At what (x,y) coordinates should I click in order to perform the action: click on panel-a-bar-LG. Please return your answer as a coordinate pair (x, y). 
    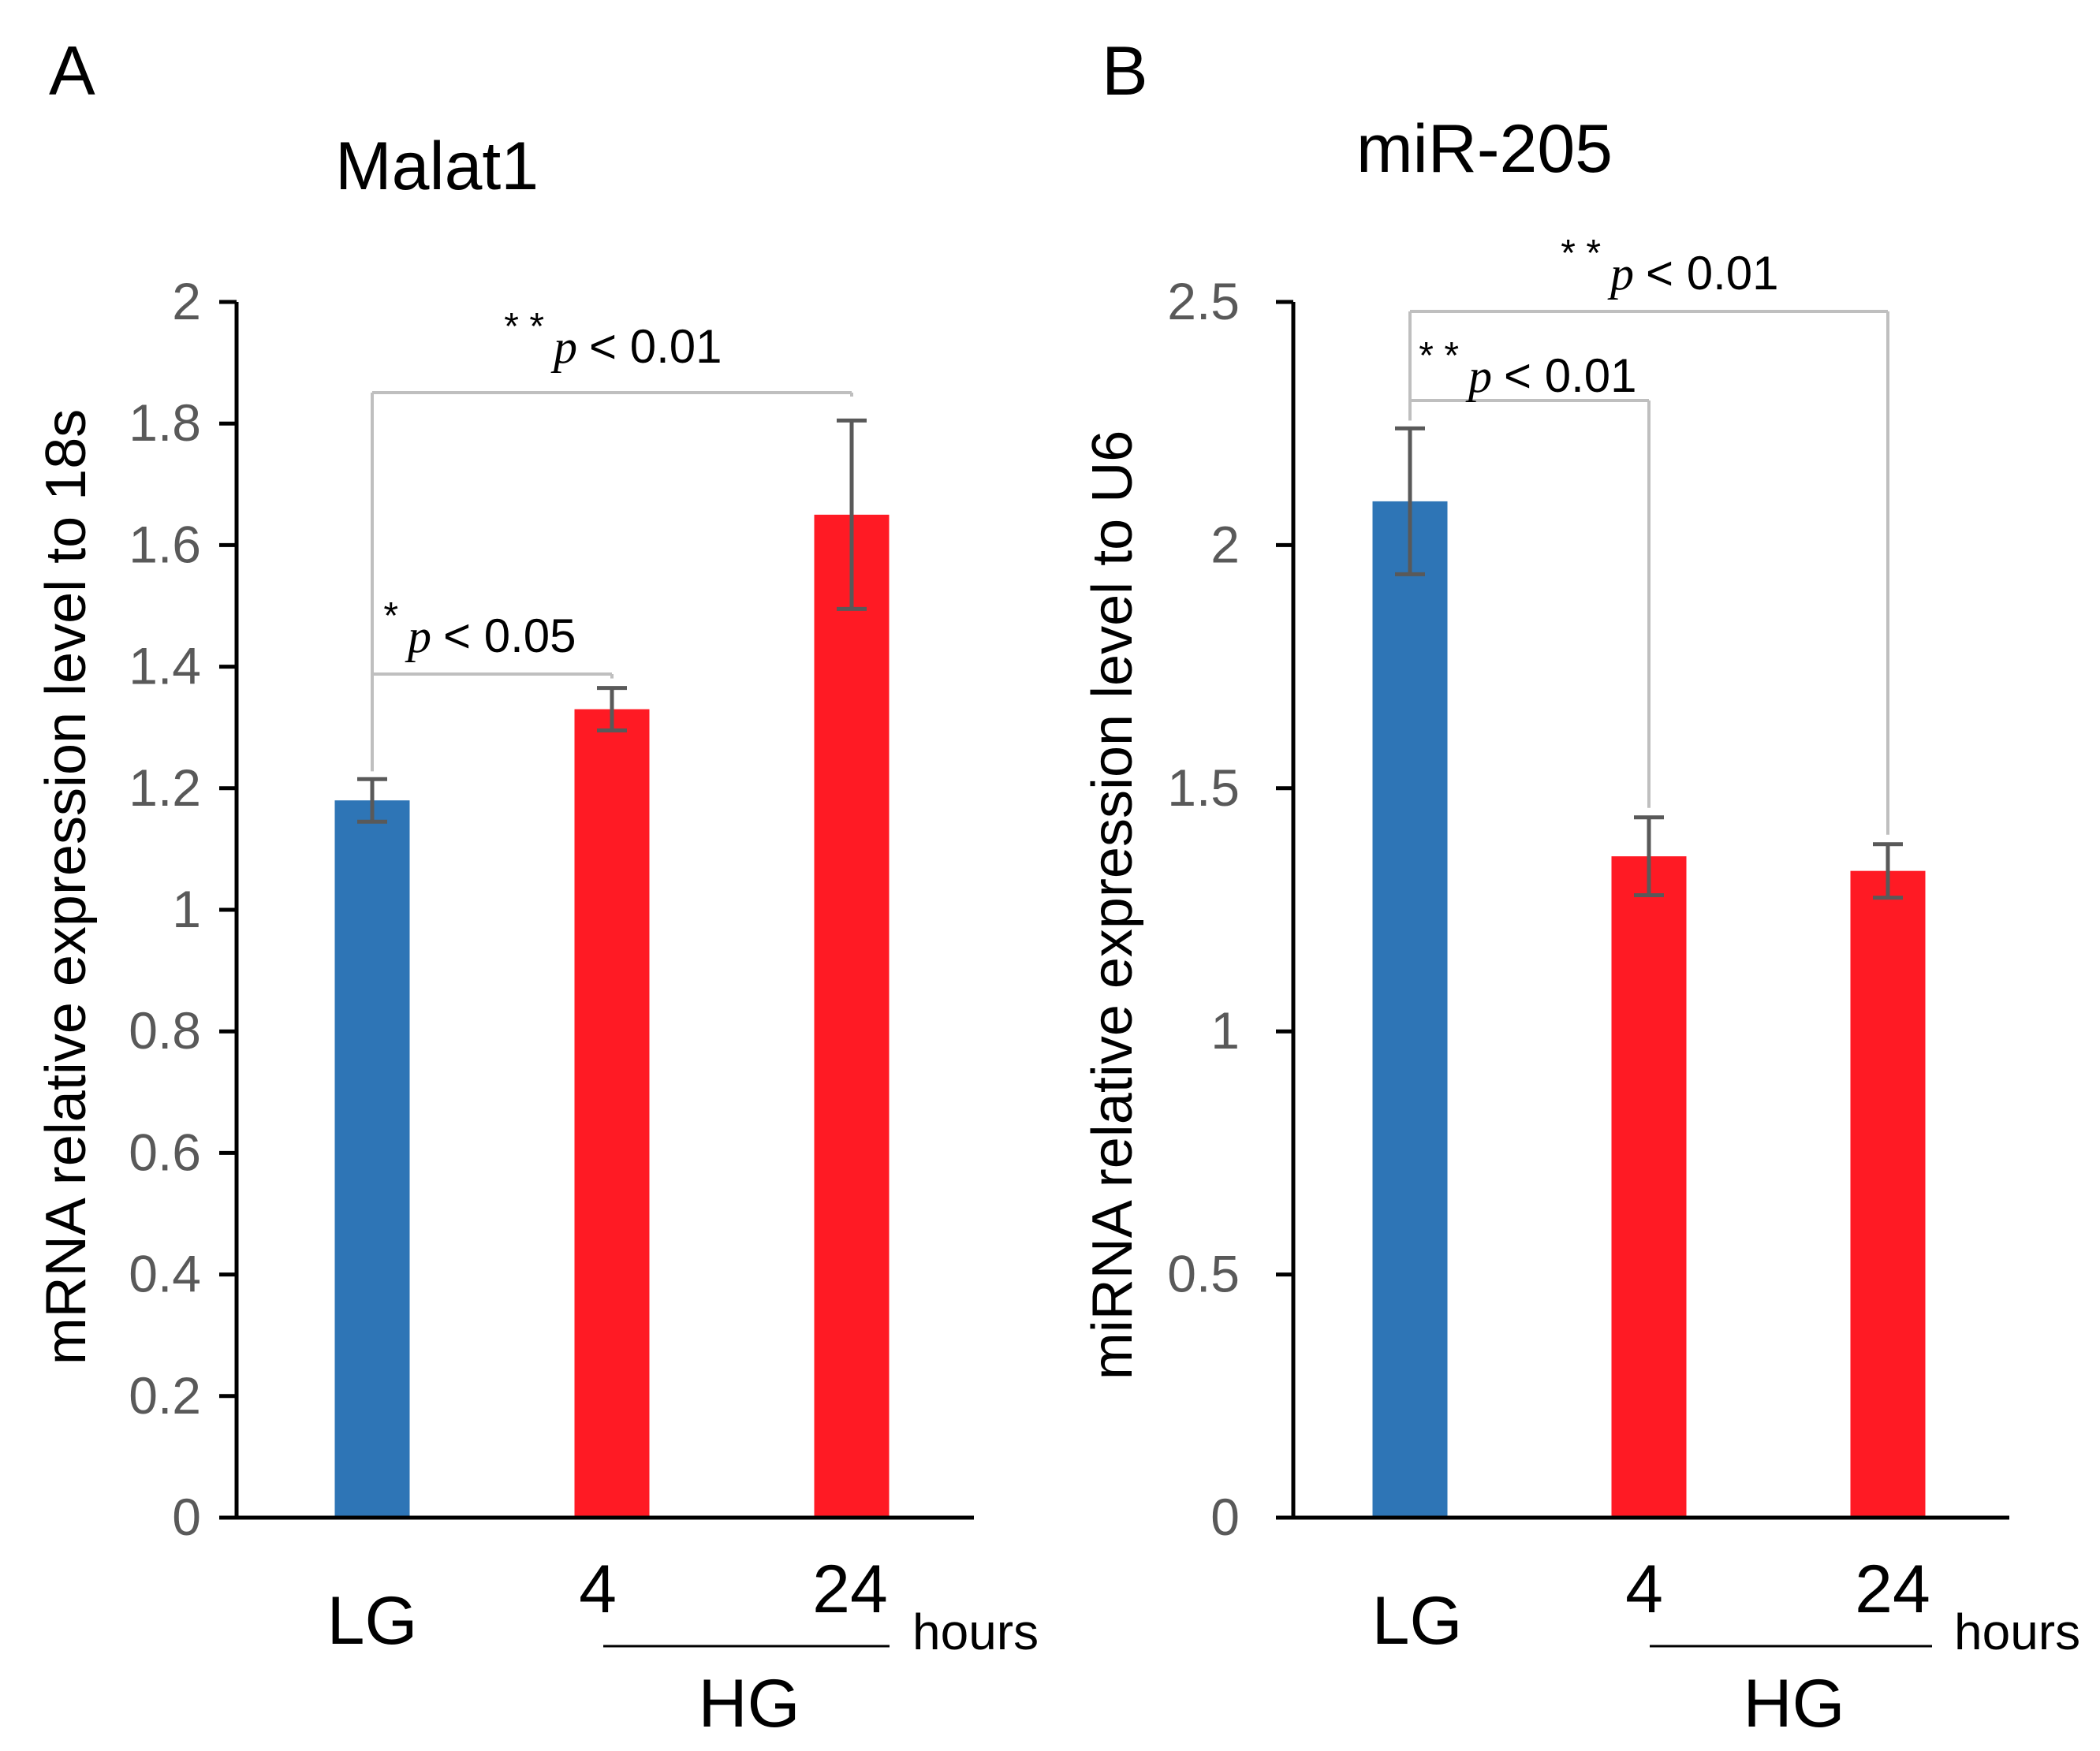
    Looking at the image, I should click on (372, 1159).